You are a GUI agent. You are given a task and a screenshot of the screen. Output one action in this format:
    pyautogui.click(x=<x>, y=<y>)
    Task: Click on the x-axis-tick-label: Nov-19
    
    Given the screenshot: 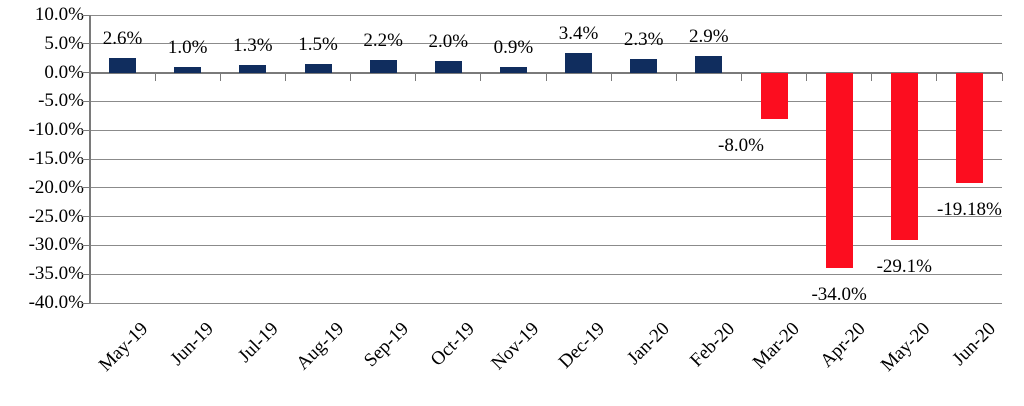 What is the action you would take?
    pyautogui.click(x=515, y=346)
    